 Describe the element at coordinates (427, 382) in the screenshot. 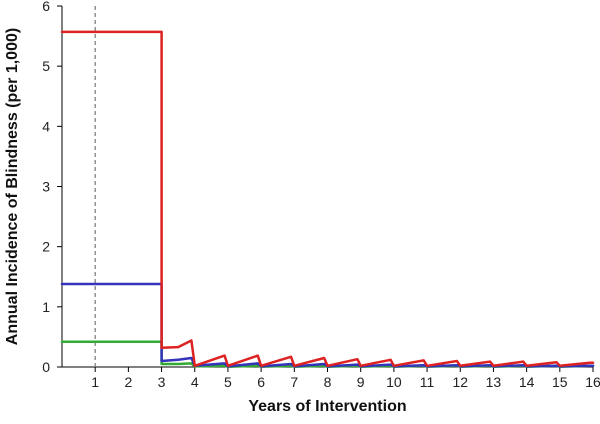

I see `x-tick-label: 11` at that location.